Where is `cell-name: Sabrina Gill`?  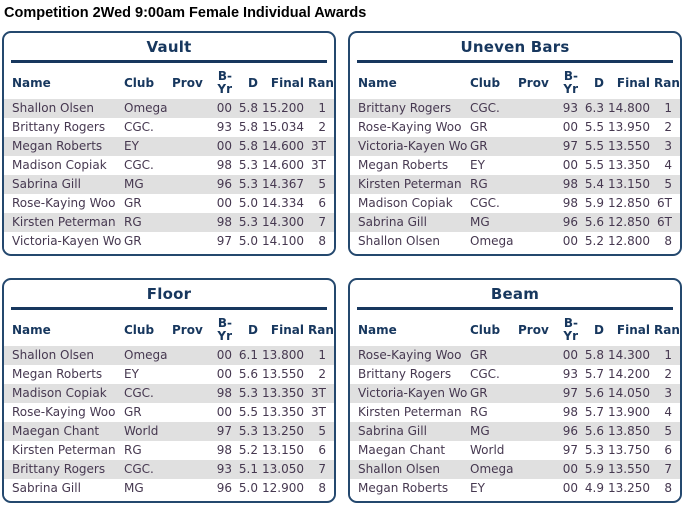 cell-name: Sabrina Gill is located at coordinates (46, 184).